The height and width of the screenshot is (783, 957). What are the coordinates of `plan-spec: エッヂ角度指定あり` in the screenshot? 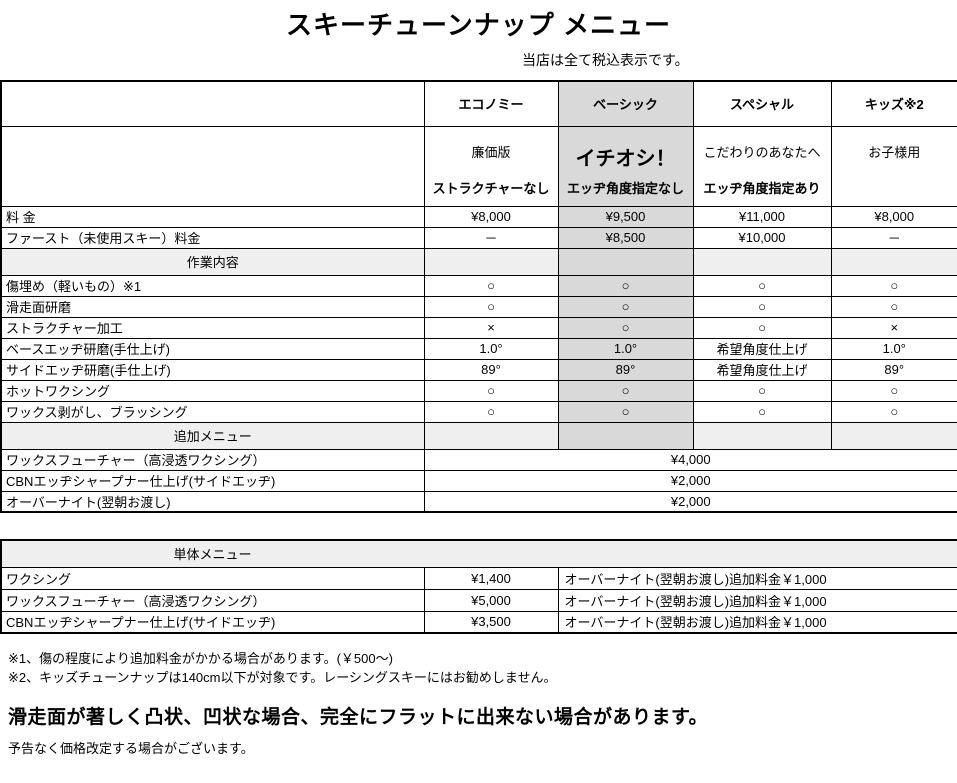 It's located at (762, 188).